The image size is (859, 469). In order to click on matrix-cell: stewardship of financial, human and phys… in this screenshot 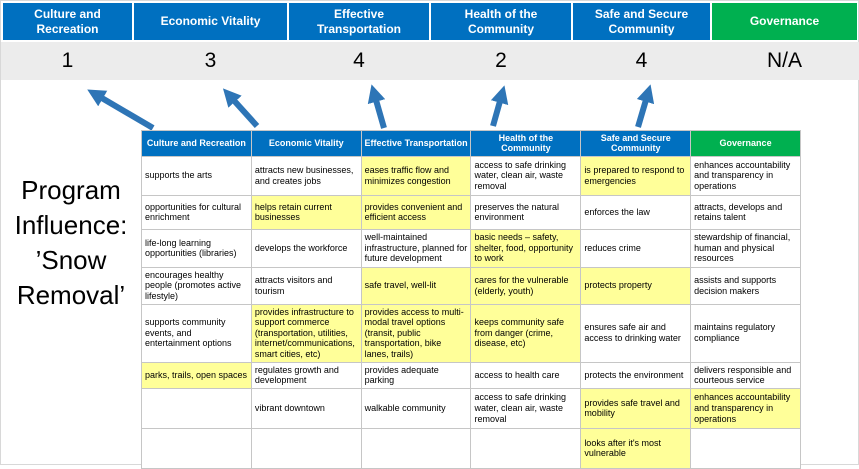, I will do `click(745, 248)`.